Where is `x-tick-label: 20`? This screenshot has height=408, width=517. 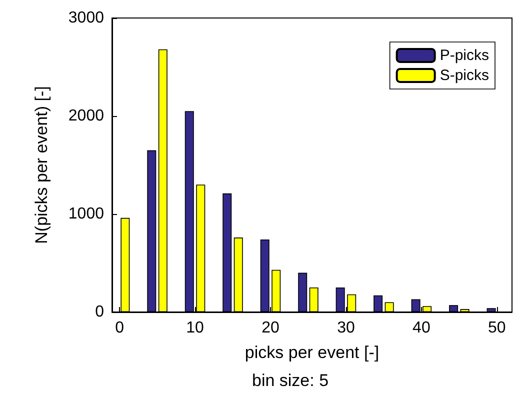
x-tick-label: 20 is located at coordinates (271, 328).